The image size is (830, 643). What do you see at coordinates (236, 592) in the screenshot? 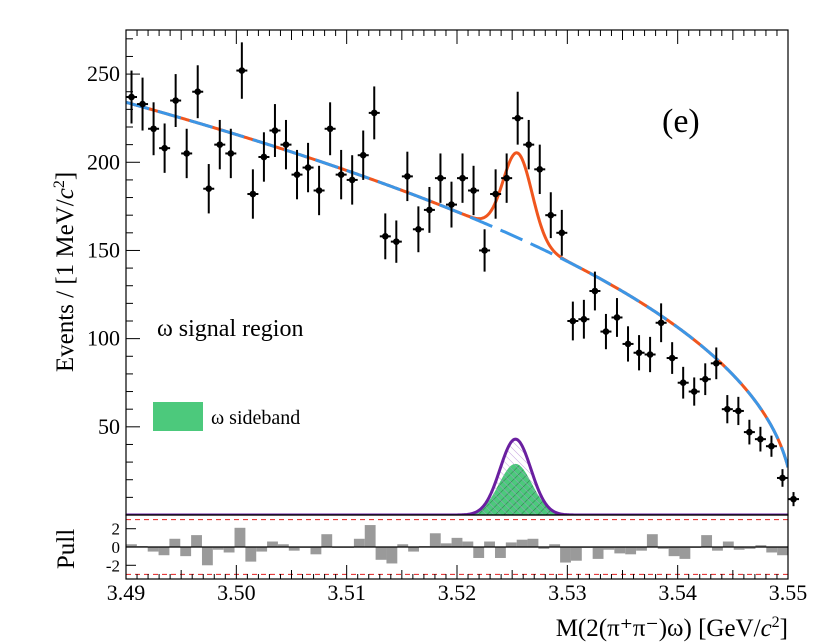
I see `x-tick-label: 3.50` at bounding box center [236, 592].